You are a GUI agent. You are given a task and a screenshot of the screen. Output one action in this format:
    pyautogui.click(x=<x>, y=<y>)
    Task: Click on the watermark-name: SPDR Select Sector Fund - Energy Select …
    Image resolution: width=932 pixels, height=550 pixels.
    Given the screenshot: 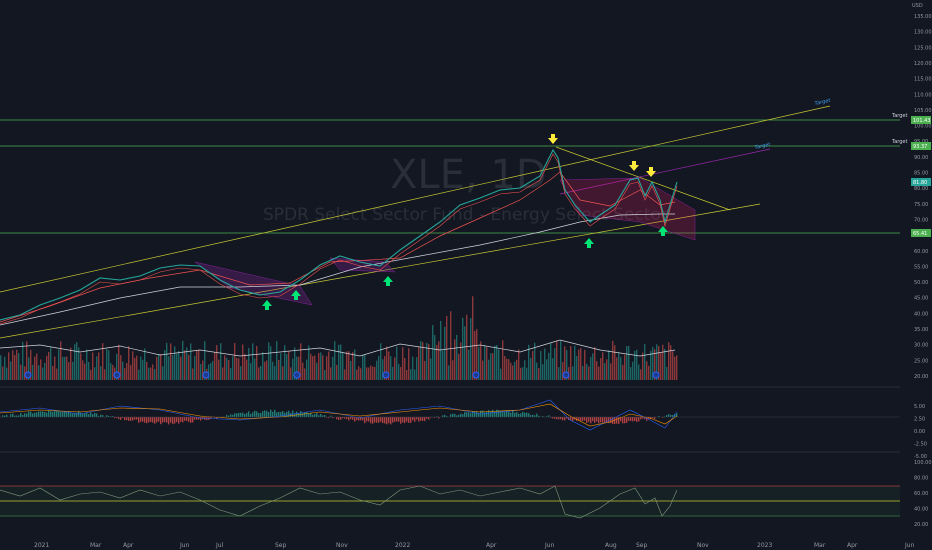 What is the action you would take?
    pyautogui.click(x=465, y=215)
    